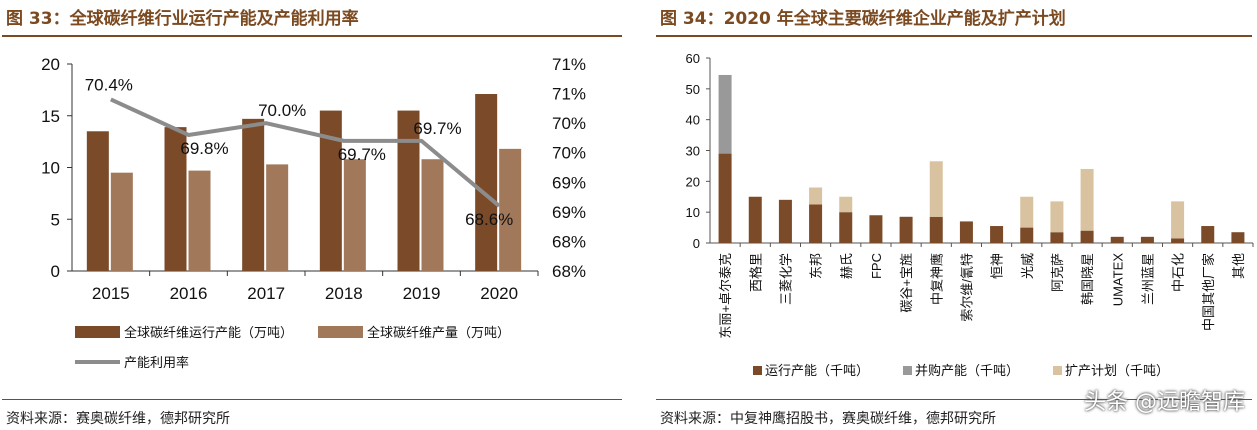  I want to click on legend-label-acquired-capacity: 并购产能（千吨）, so click(967, 370).